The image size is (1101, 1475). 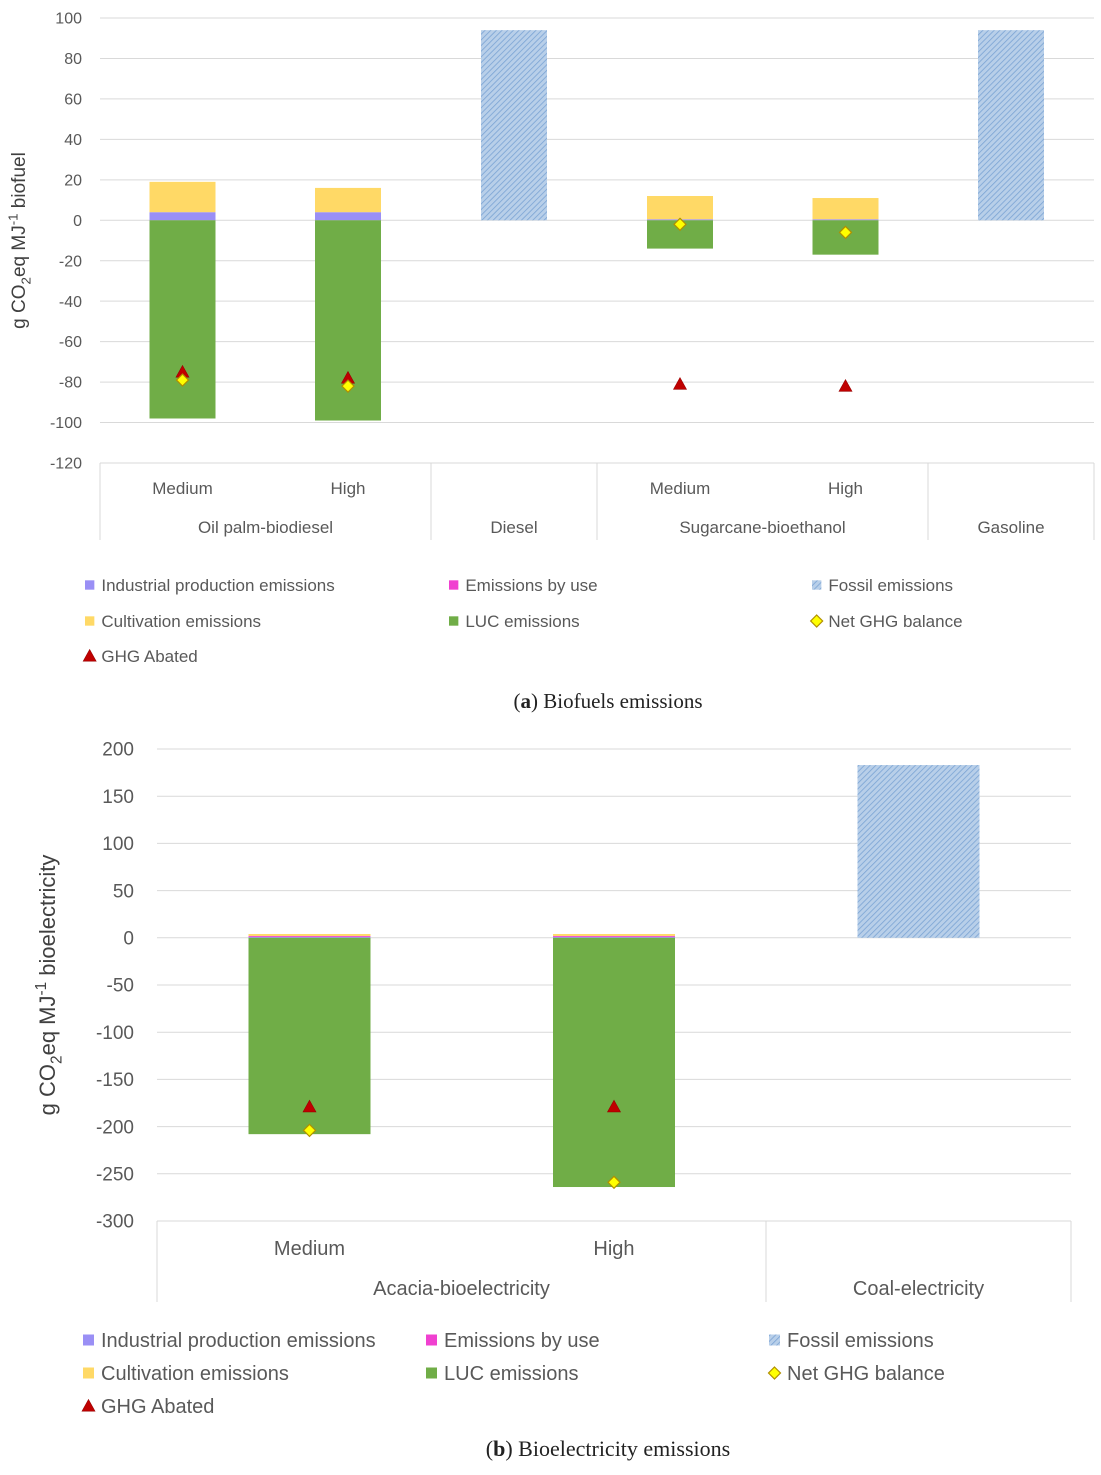 What do you see at coordinates (489, 1448) in the screenshot?
I see `caption-prefix: (` at bounding box center [489, 1448].